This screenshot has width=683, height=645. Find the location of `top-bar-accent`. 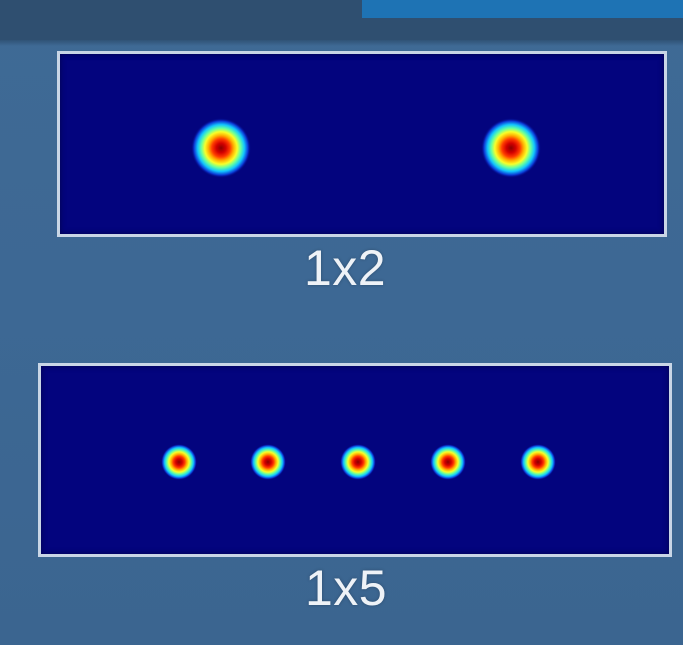

top-bar-accent is located at coordinates (522, 9).